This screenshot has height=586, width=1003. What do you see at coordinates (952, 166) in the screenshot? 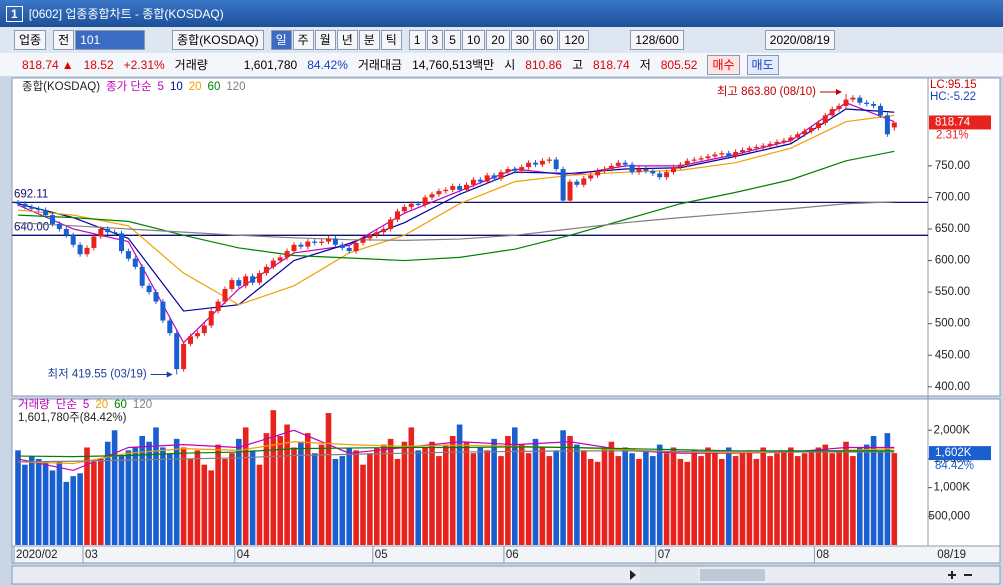
I see `y-tick-label: 750.00` at bounding box center [952, 166].